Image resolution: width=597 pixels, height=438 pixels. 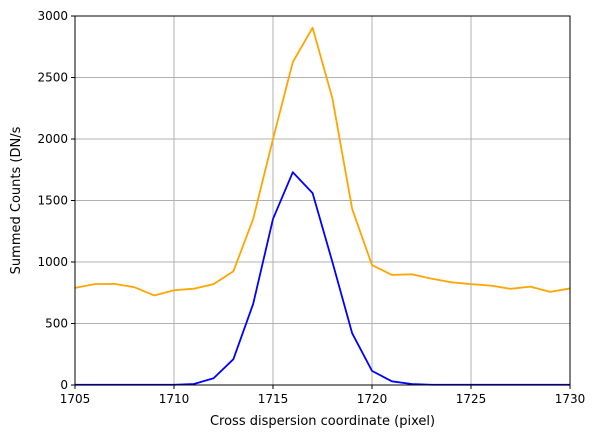 What do you see at coordinates (322, 421) in the screenshot?
I see `x-axis-label: Cross dispersion coordinate (pixel)` at bounding box center [322, 421].